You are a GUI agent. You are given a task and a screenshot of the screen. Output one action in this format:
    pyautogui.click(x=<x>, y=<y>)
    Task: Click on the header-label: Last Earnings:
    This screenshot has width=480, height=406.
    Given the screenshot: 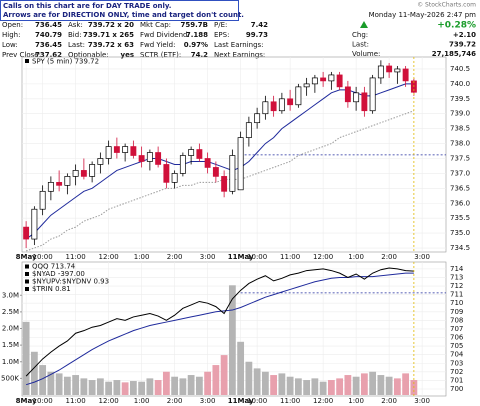 What is the action you would take?
    pyautogui.click(x=239, y=45)
    